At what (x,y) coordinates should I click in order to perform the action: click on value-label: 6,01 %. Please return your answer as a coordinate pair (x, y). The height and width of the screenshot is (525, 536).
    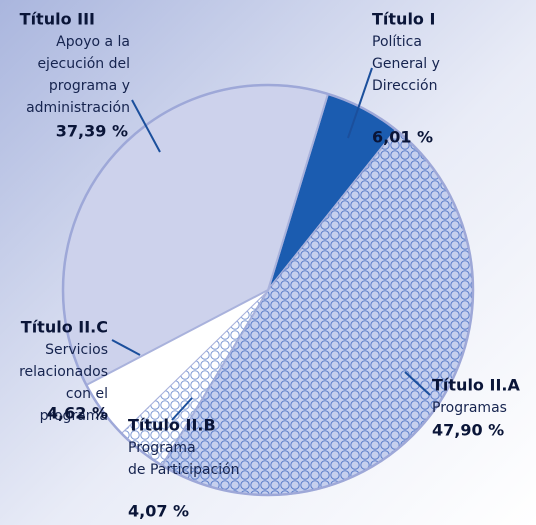
    Looking at the image, I should click on (402, 137).